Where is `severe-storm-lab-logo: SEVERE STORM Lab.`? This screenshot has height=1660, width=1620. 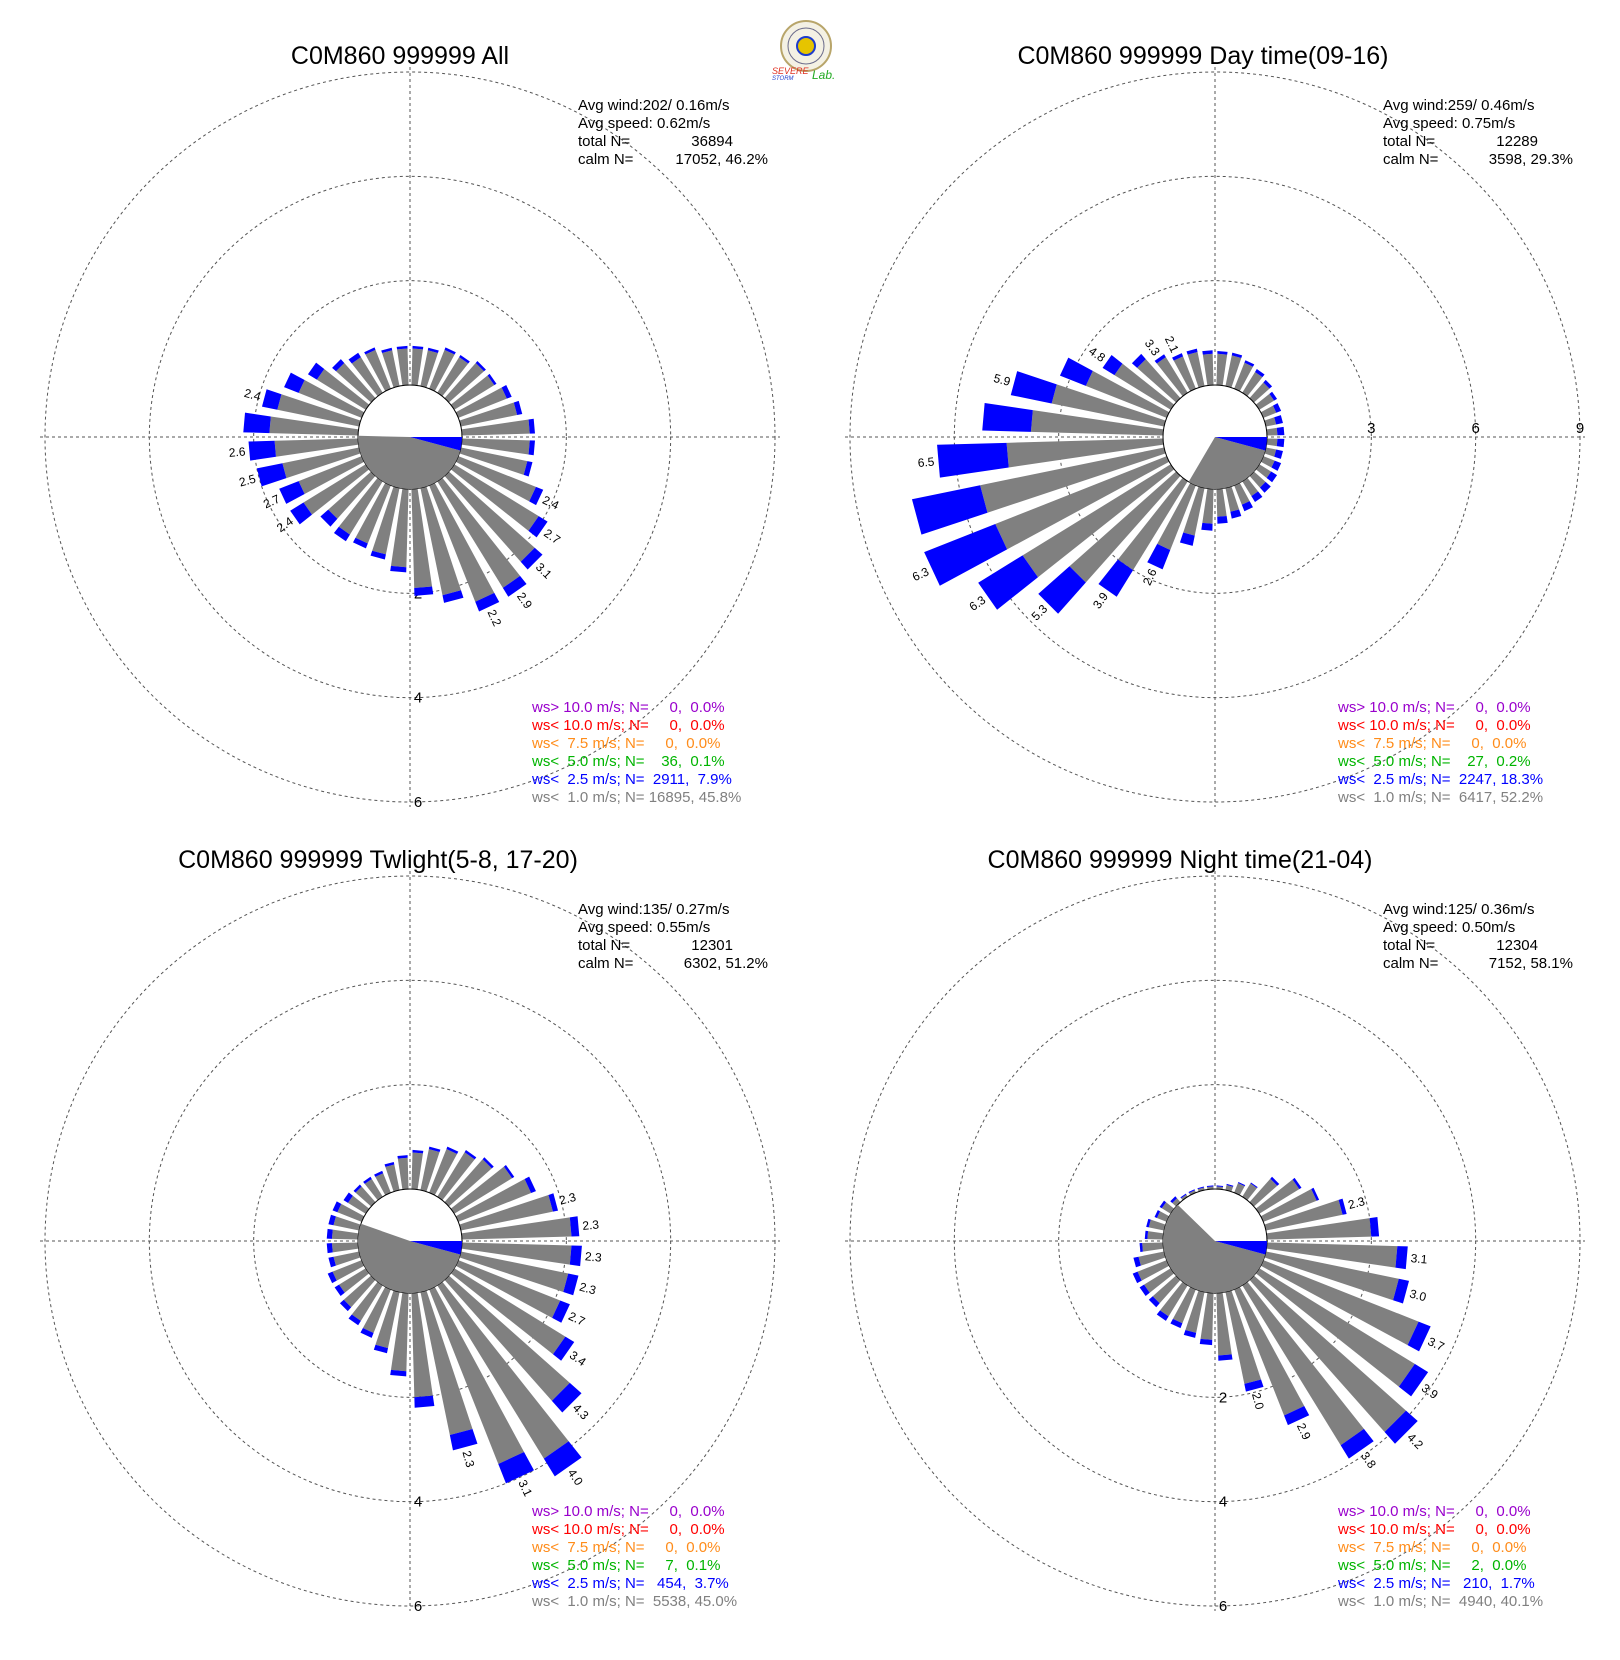 severe-storm-lab-logo: SEVERE STORM Lab. is located at coordinates (803, 51).